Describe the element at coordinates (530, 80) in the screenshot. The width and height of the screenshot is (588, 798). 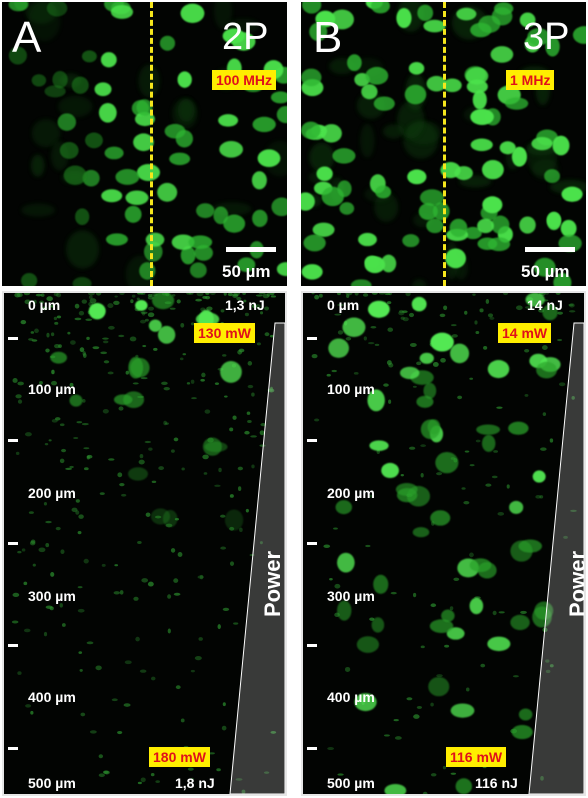
I see `rep-rate-tag-b: 1 MHz` at that location.